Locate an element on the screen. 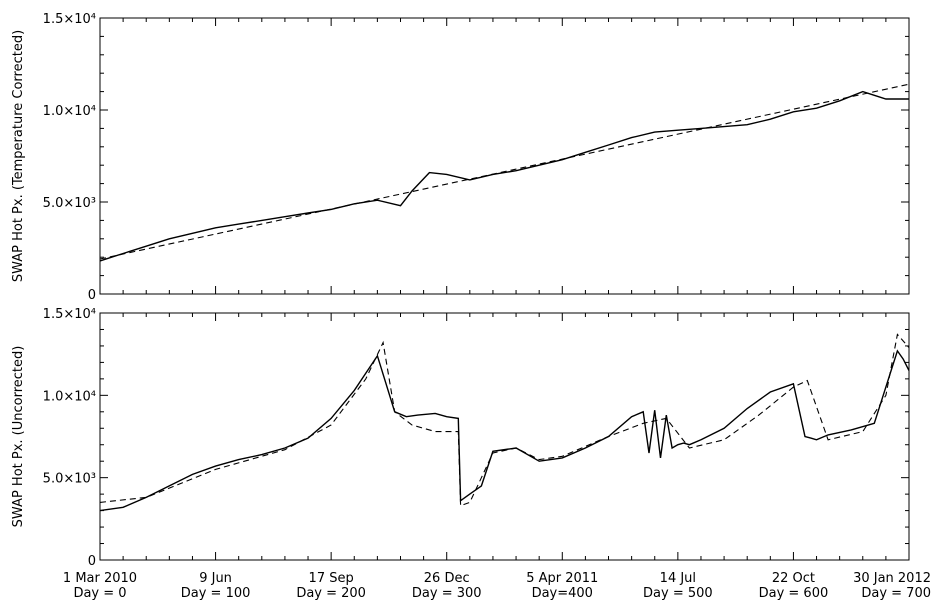  x-tick-day-label: Day=400 is located at coordinates (562, 593).